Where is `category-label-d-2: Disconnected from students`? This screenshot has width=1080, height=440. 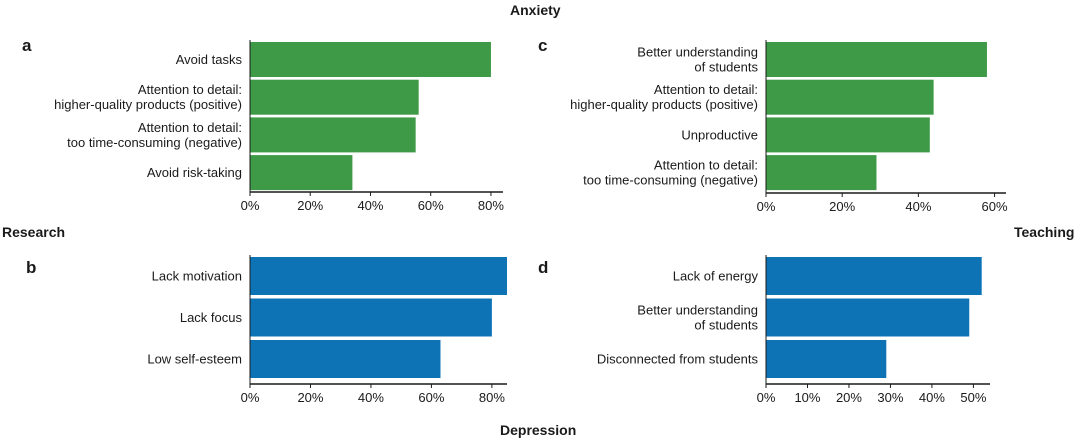 category-label-d-2: Disconnected from students is located at coordinates (678, 359).